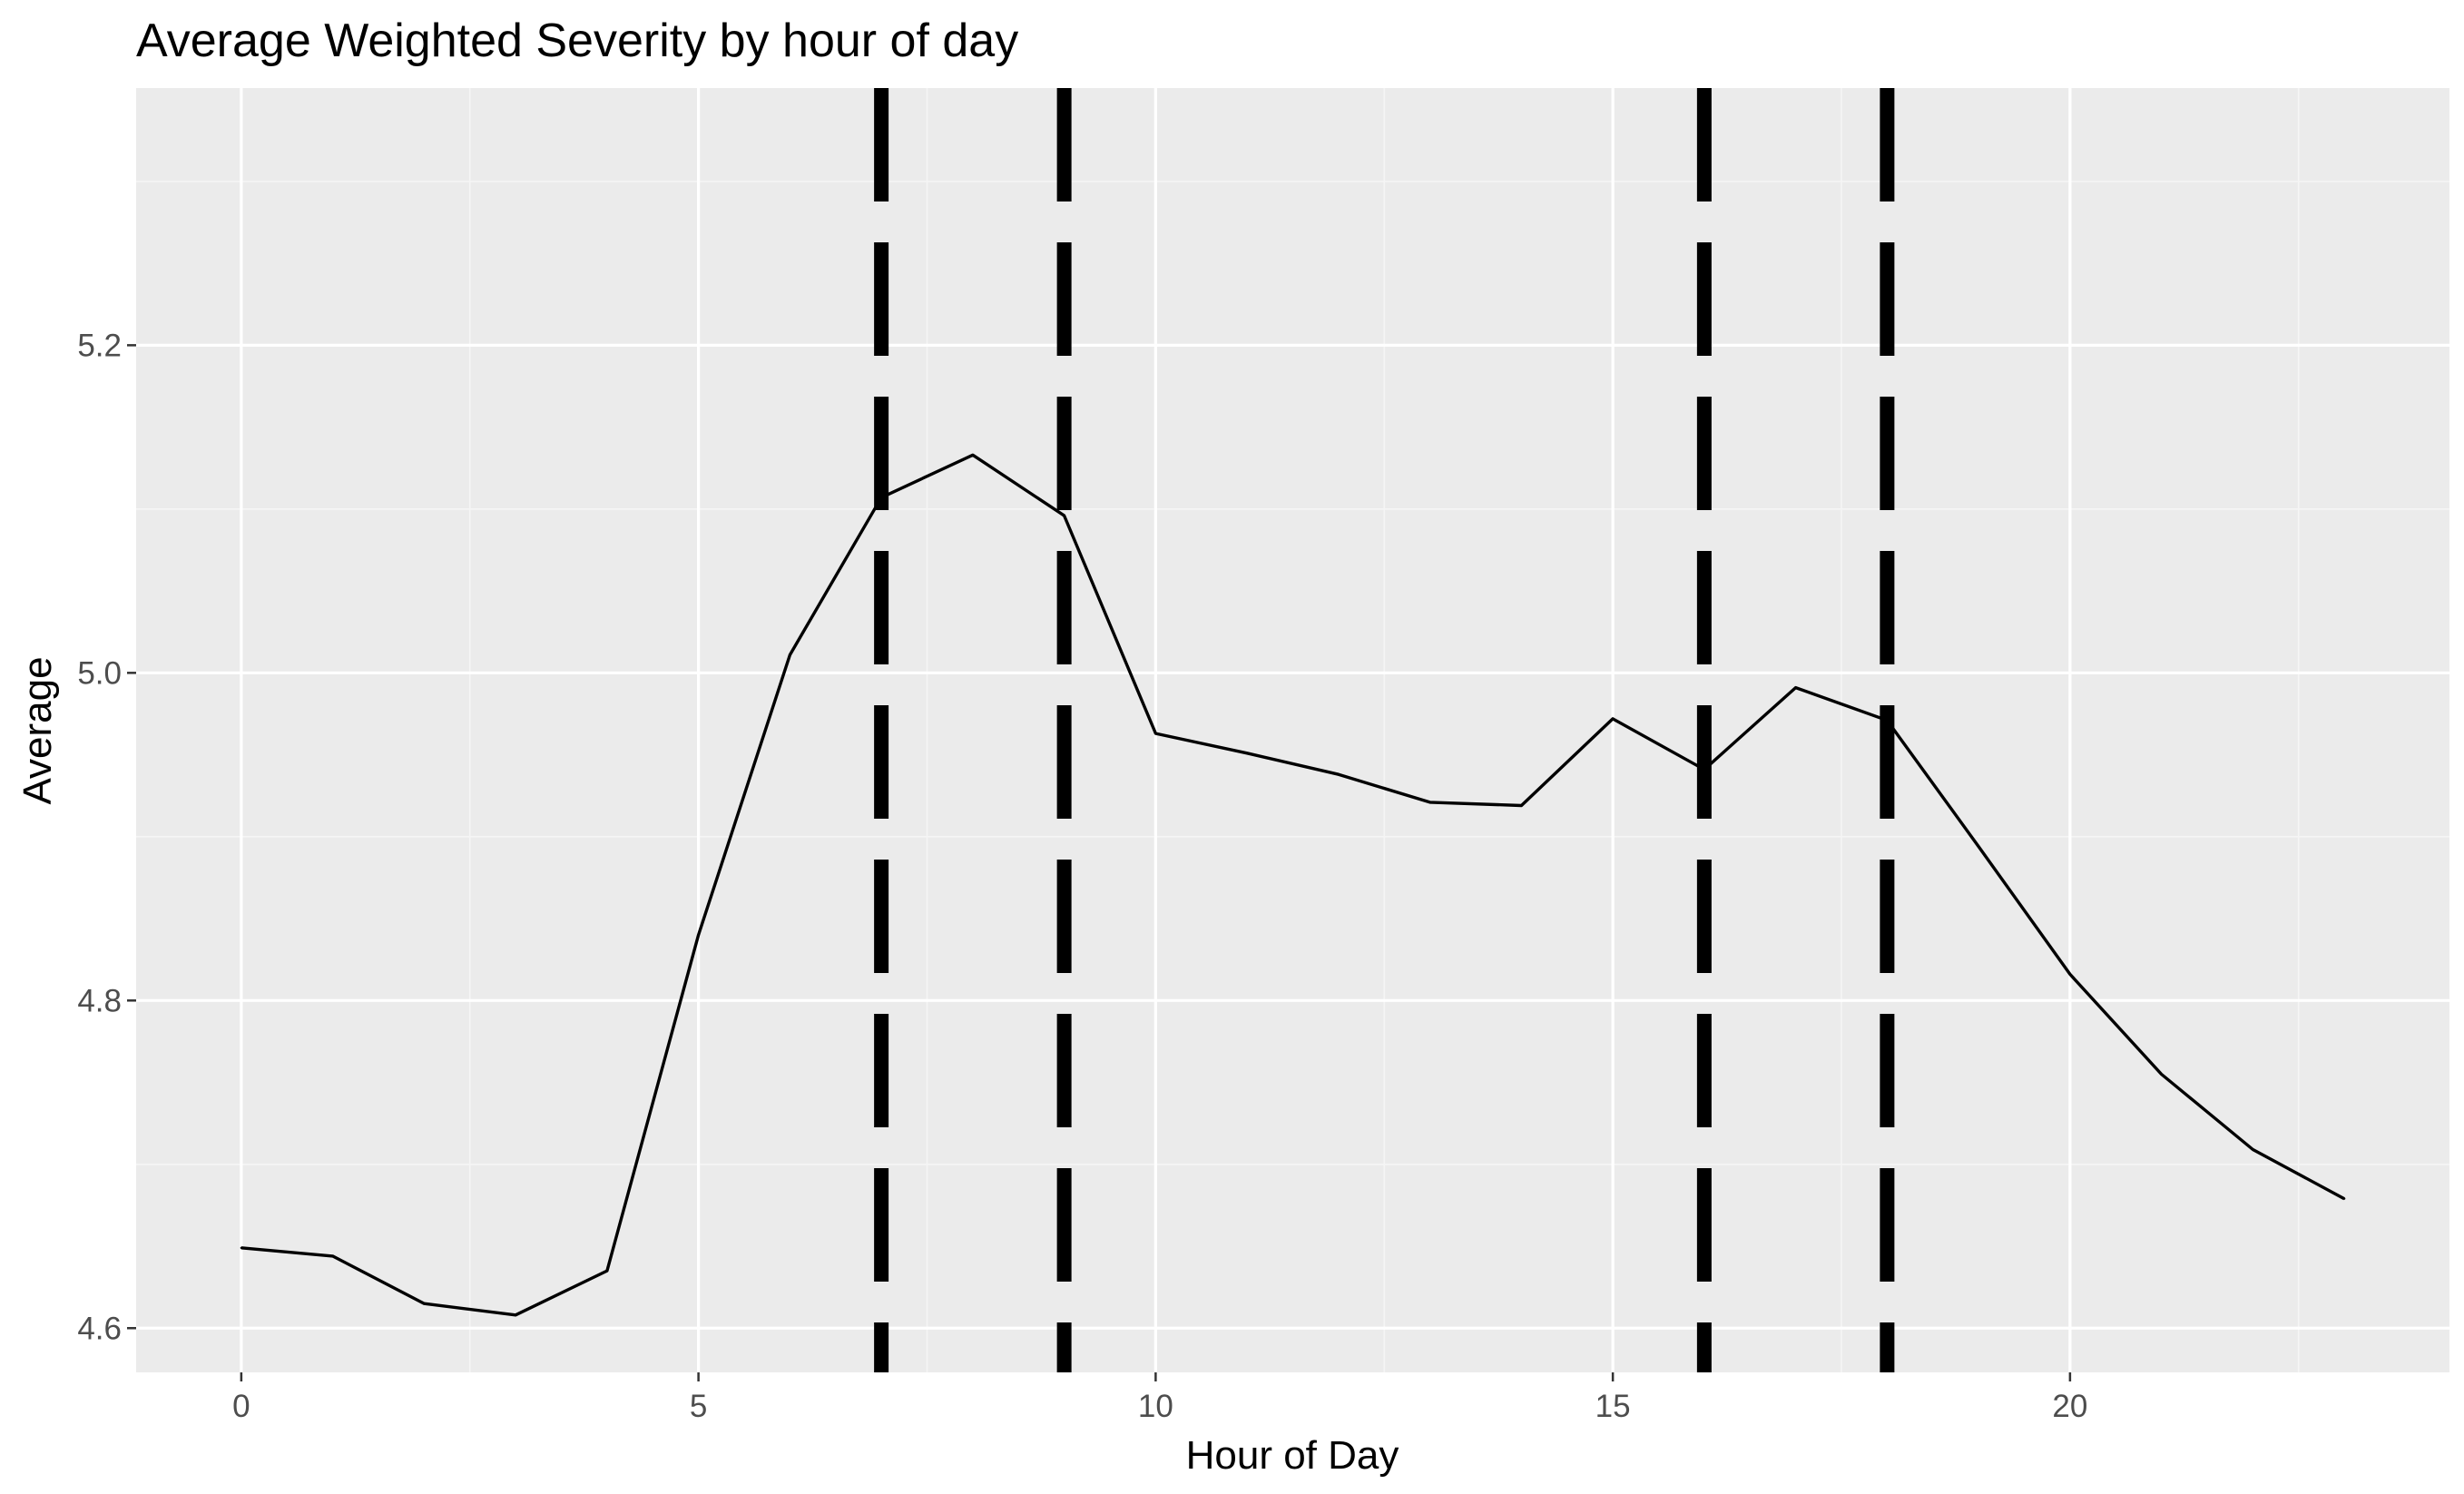  What do you see at coordinates (99, 673) in the screenshot?
I see `y-tick-label: 5.0` at bounding box center [99, 673].